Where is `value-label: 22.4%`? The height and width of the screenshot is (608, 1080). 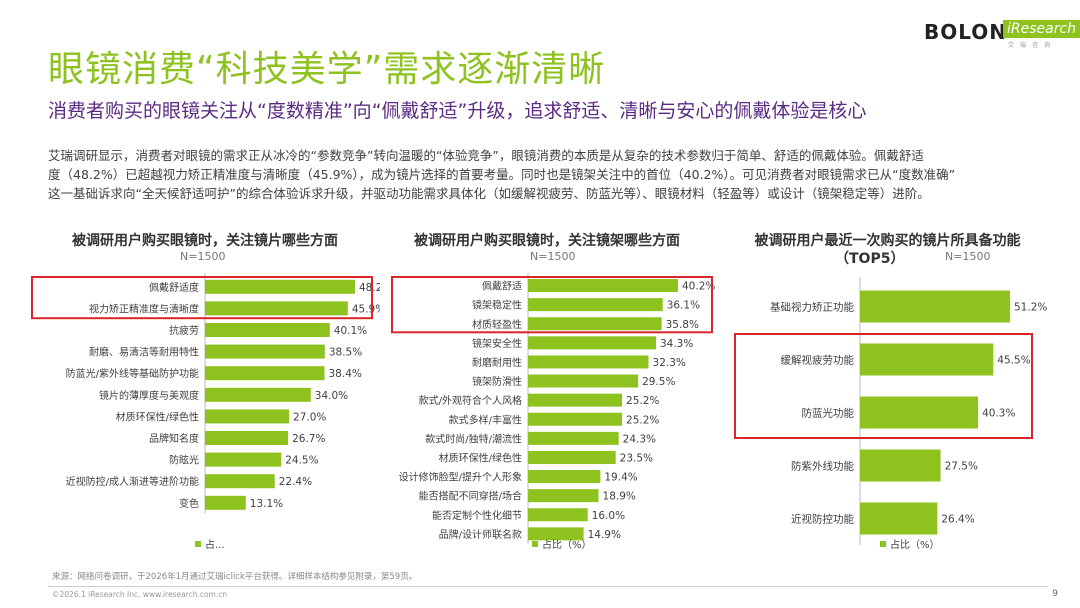 value-label: 22.4% is located at coordinates (295, 482).